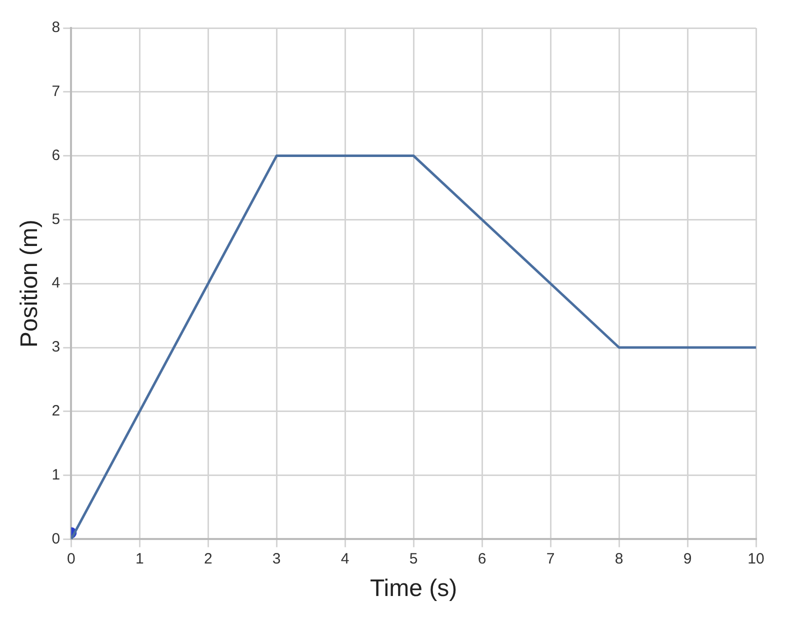 The height and width of the screenshot is (636, 794). I want to click on x-tick-label: 2, so click(208, 559).